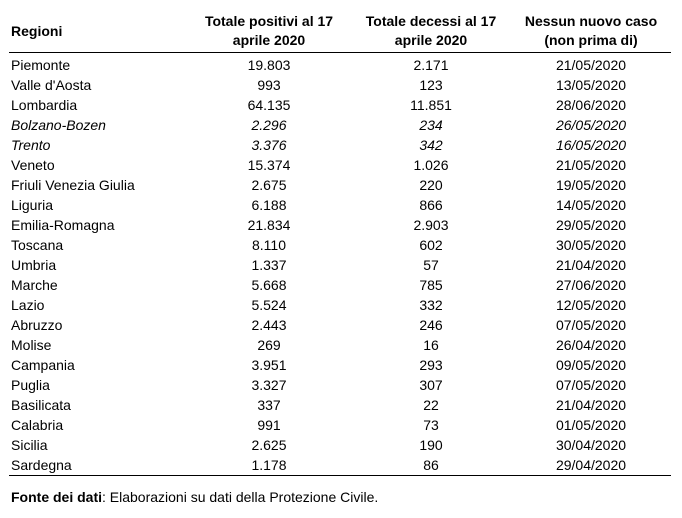 This screenshot has height=518, width=682. Describe the element at coordinates (37, 325) in the screenshot. I see `region-cell: Abruzzo` at that location.